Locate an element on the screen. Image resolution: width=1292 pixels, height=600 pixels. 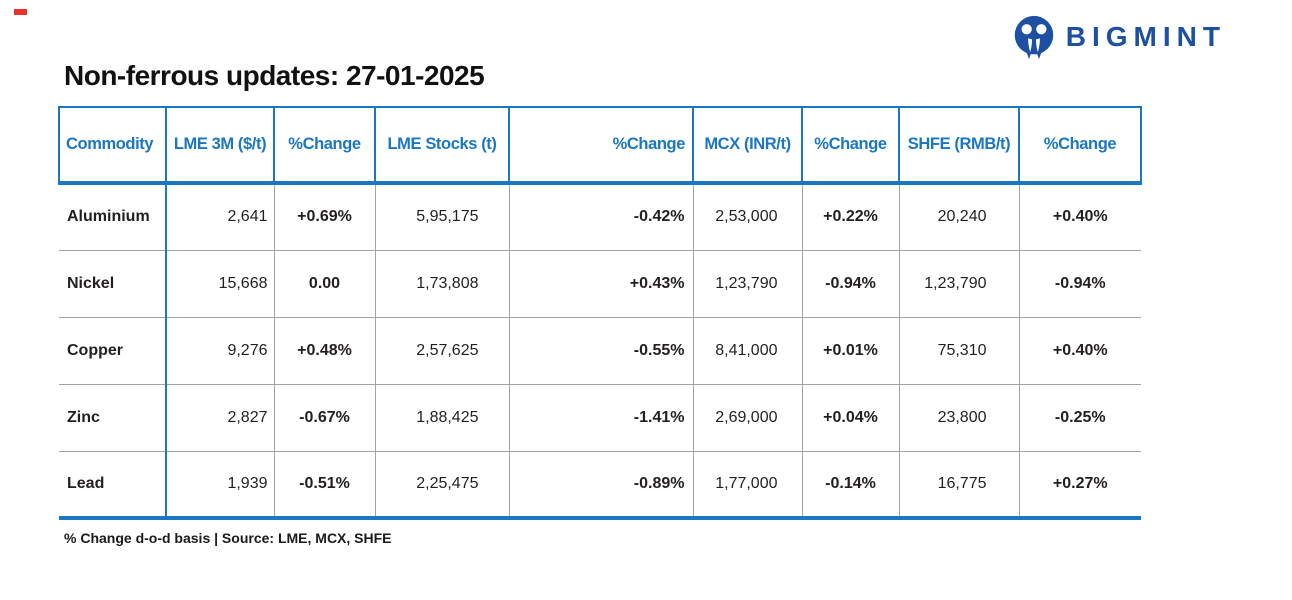
commodity-name: Copper is located at coordinates (113, 351).